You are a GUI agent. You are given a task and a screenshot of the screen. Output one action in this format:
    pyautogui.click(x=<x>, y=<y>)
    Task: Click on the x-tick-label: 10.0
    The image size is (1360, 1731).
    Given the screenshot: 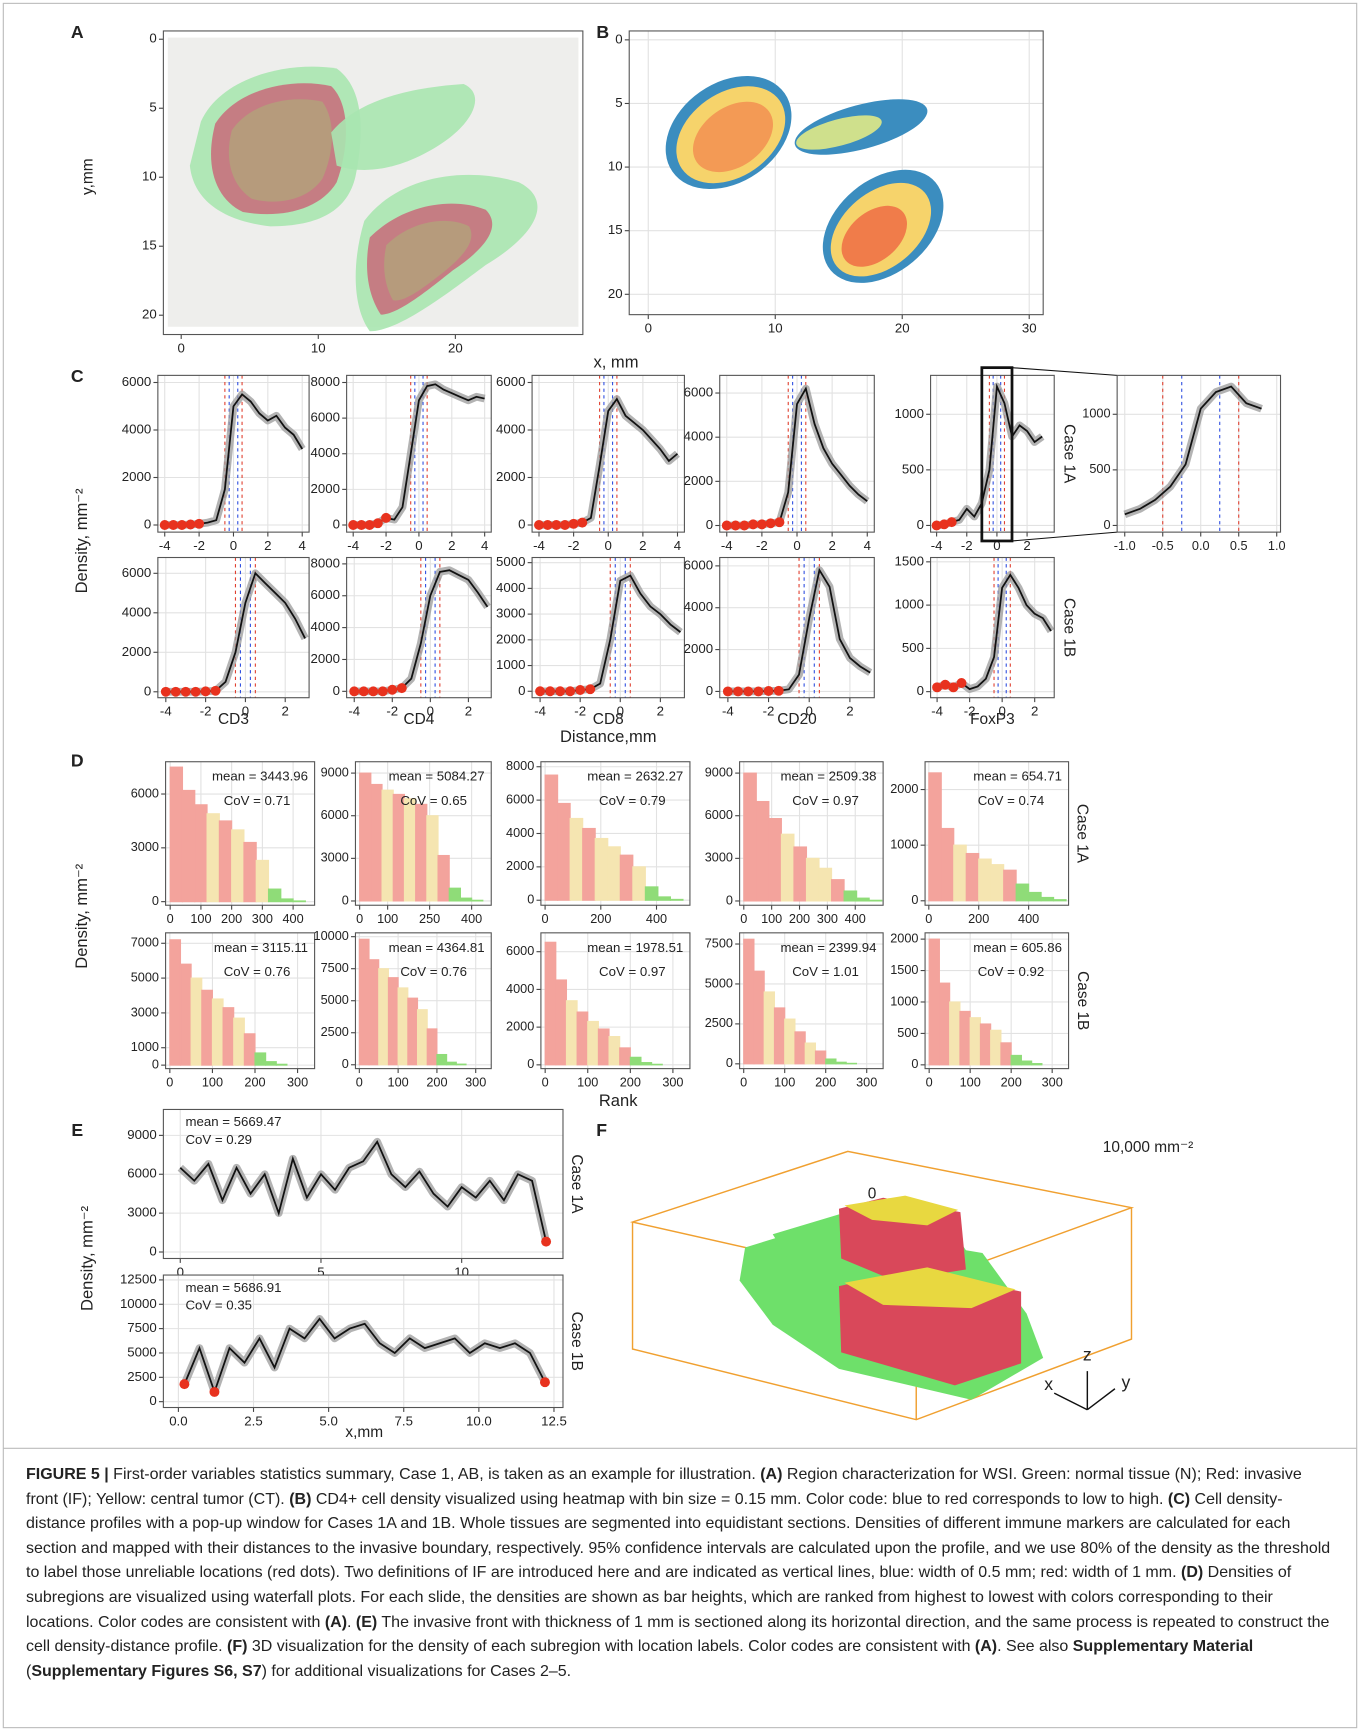 What is the action you would take?
    pyautogui.click(x=479, y=1420)
    